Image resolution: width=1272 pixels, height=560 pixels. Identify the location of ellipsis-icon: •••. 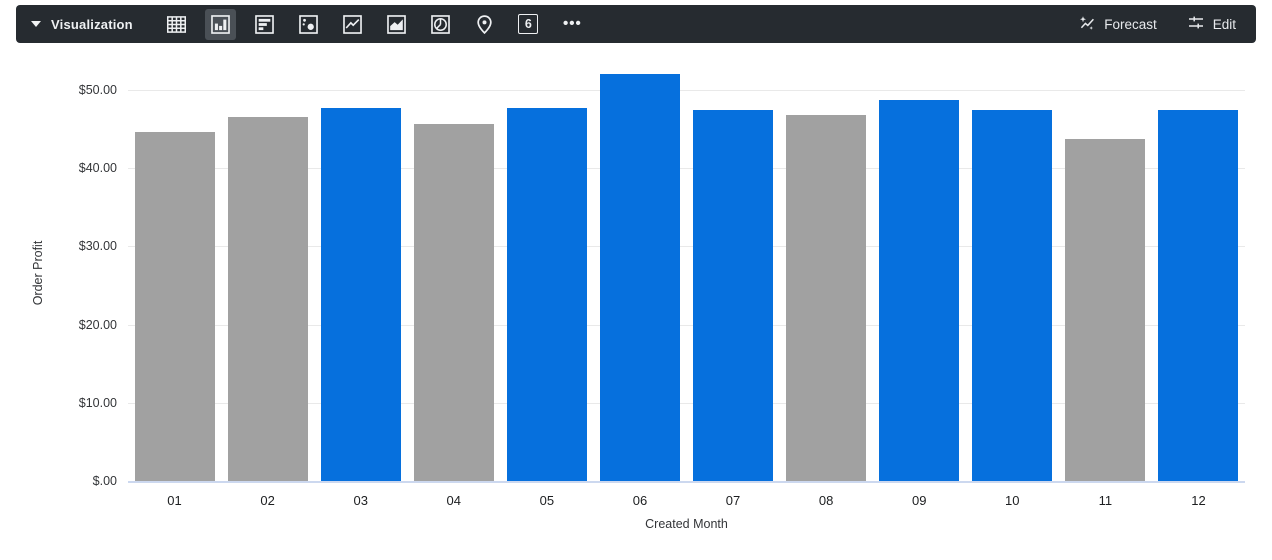
(572, 23).